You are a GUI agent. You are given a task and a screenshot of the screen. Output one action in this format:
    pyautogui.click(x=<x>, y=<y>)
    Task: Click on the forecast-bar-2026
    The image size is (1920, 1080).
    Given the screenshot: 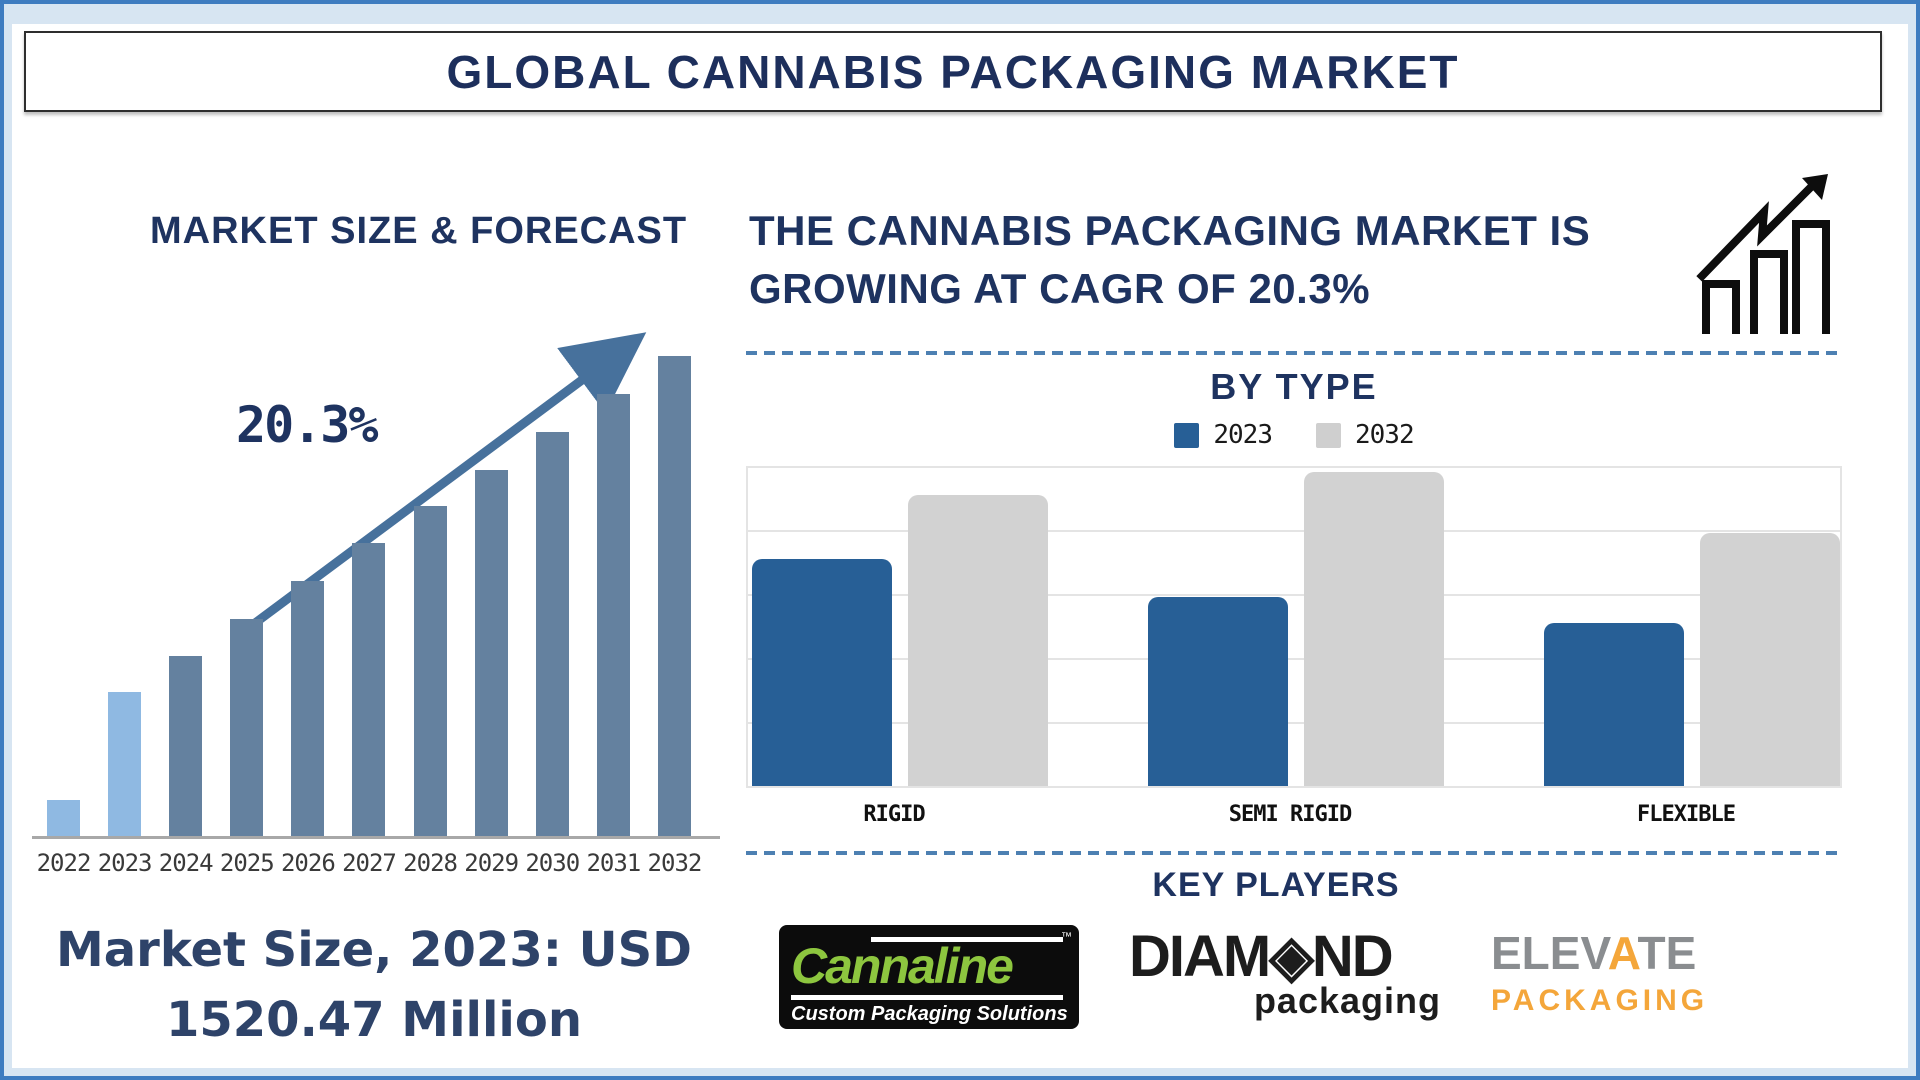 What is the action you would take?
    pyautogui.click(x=308, y=709)
    